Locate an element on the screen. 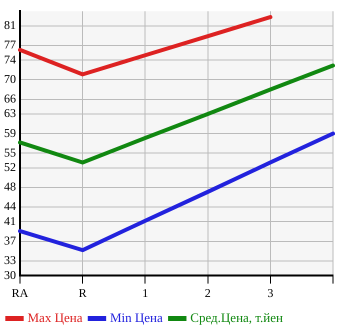 Image resolution: width=345 pixels, height=335 pixels. legend-label: Min Цена is located at coordinates (136, 317).